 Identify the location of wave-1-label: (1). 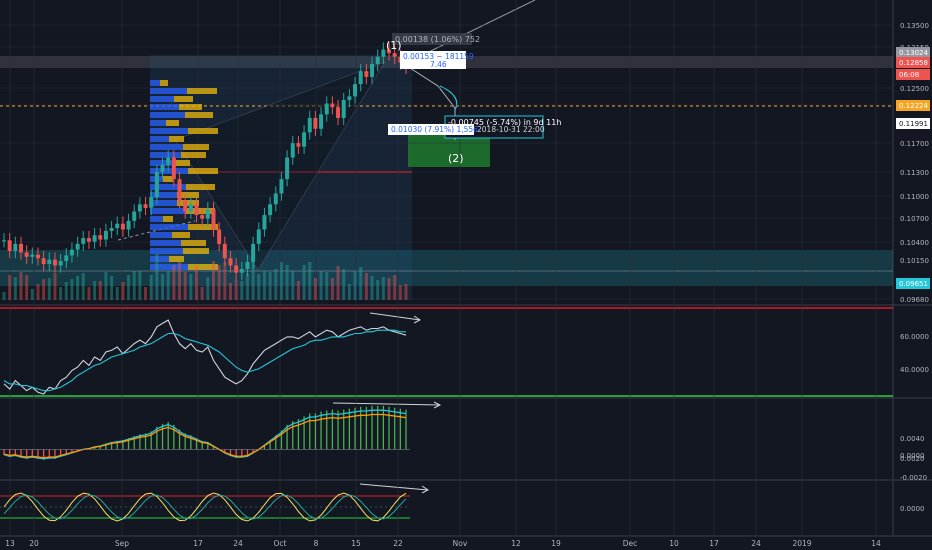
(394, 45).